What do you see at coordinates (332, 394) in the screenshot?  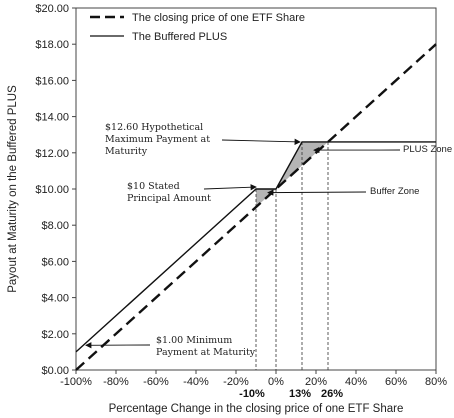 I see `marker-tick-label: 26%` at bounding box center [332, 394].